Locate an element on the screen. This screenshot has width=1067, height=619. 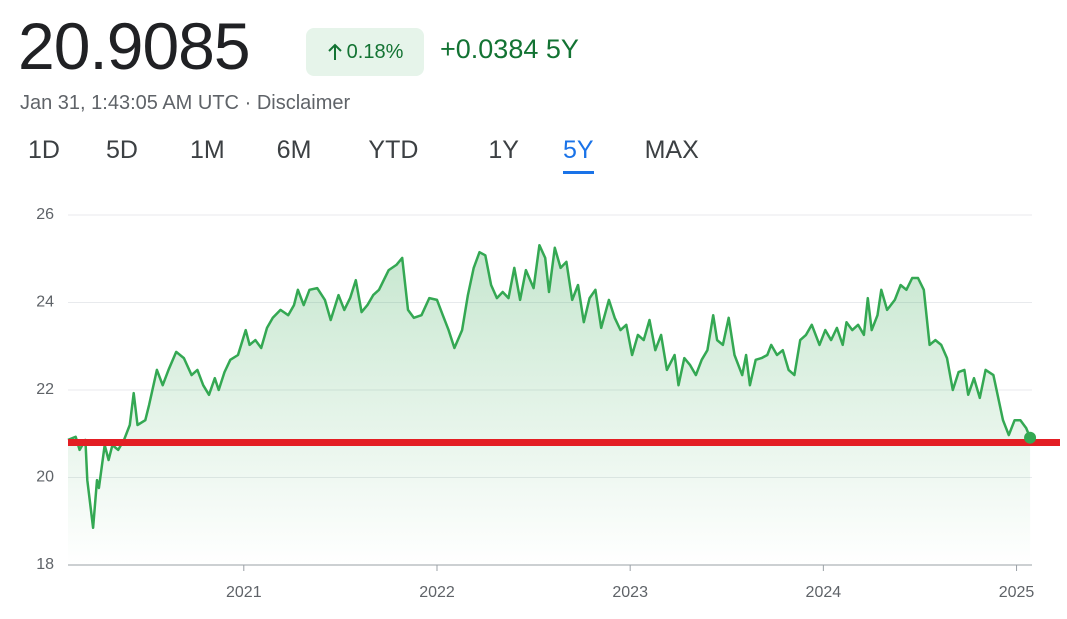
x-tick-label: 2021 is located at coordinates (244, 592).